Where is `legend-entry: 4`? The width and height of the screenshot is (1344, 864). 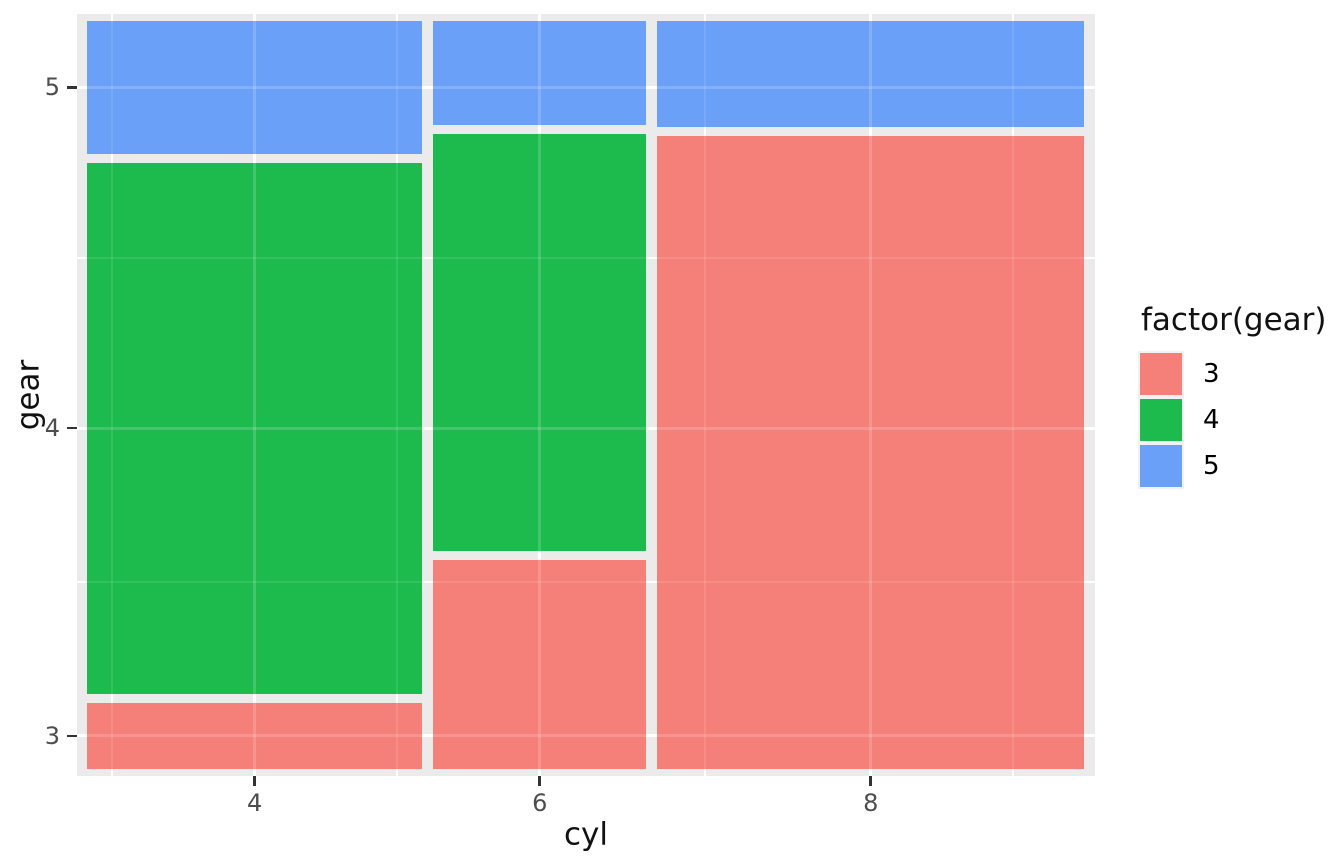 legend-entry: 4 is located at coordinates (1232, 419).